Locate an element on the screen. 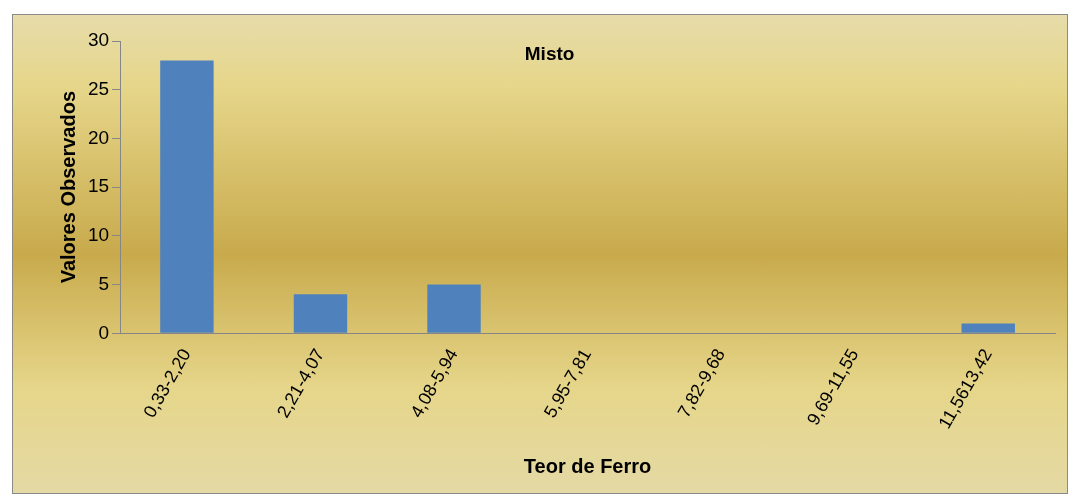 This screenshot has height=496, width=1070. x-axis-title: Teor de Ferro is located at coordinates (587, 465).